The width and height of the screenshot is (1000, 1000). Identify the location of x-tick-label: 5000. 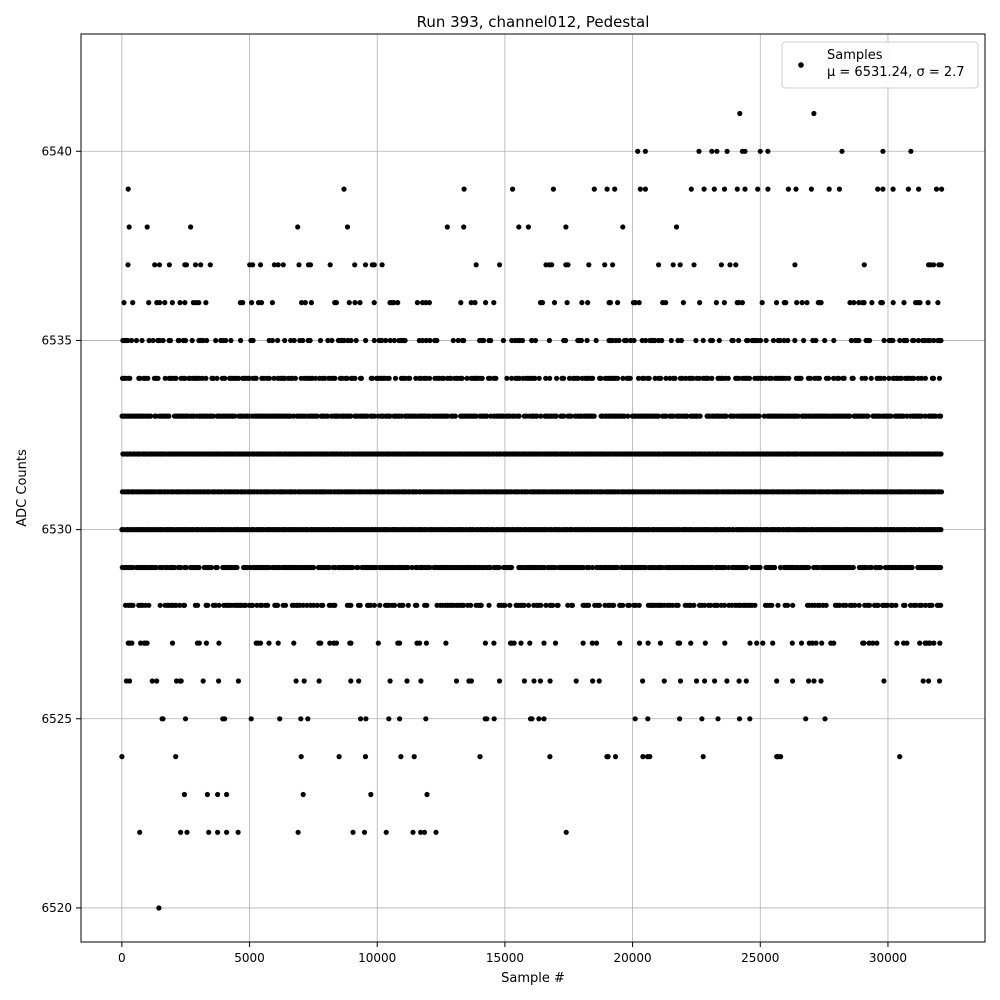
(249, 958).